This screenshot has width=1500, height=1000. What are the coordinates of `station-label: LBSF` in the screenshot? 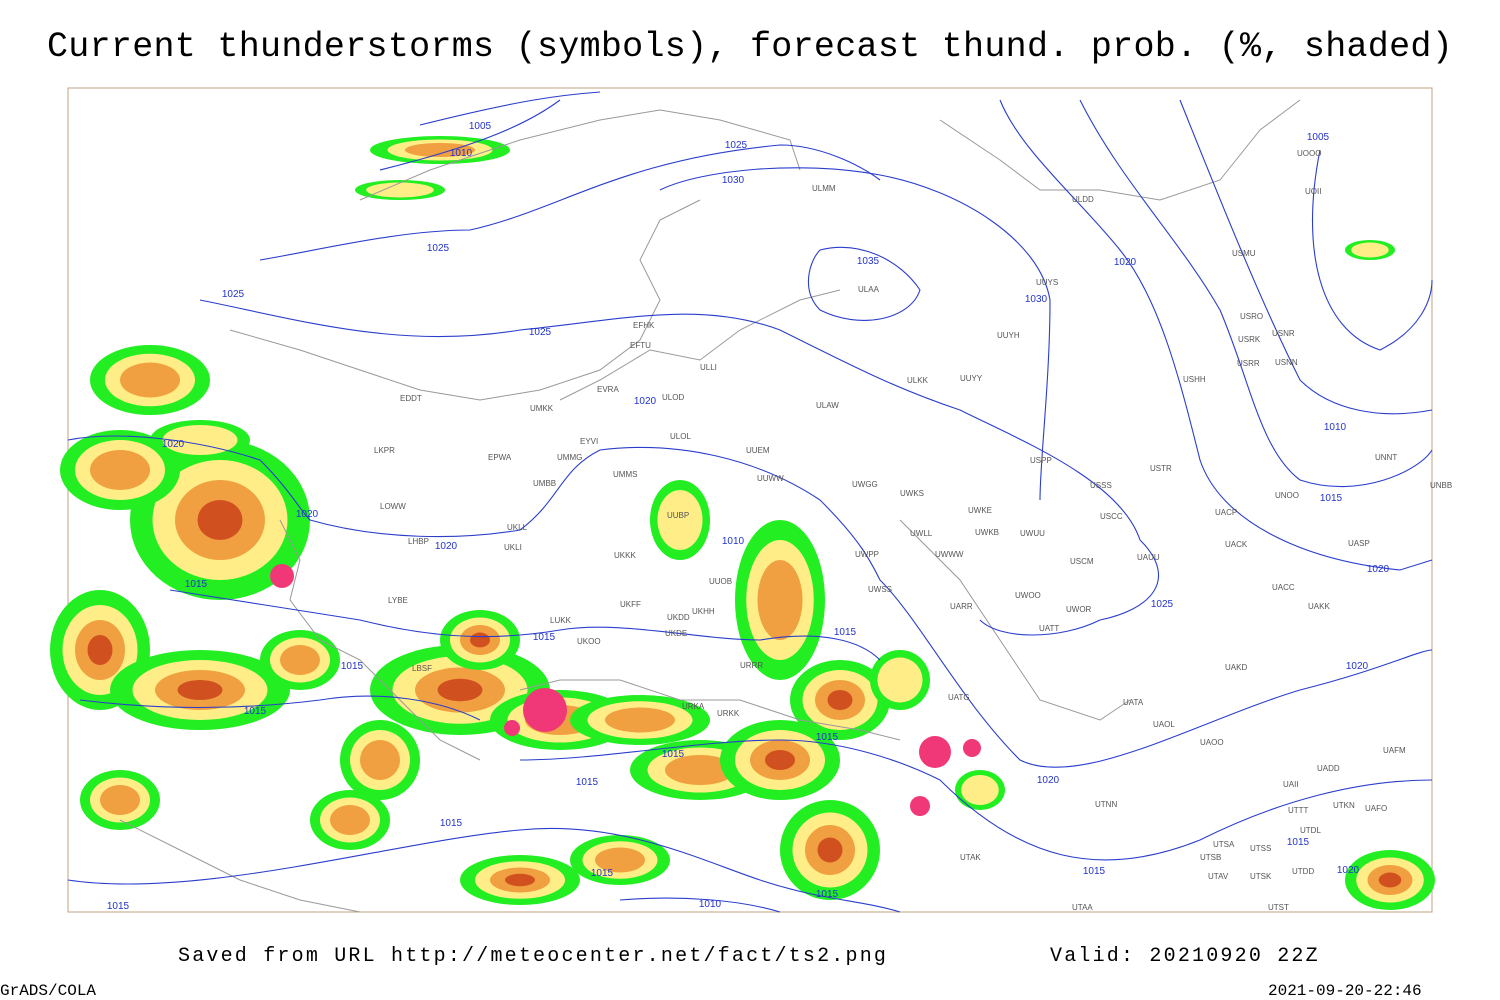 It's located at (422, 668).